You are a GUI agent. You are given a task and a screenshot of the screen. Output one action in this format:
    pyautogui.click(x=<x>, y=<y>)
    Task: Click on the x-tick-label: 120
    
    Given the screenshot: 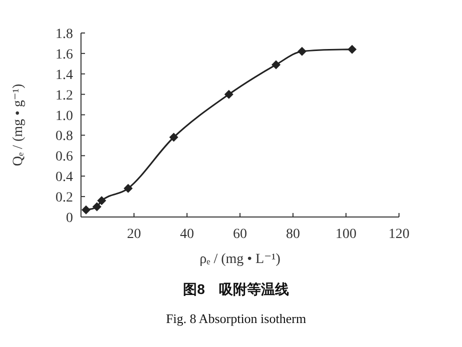 What is the action you would take?
    pyautogui.click(x=399, y=234)
    